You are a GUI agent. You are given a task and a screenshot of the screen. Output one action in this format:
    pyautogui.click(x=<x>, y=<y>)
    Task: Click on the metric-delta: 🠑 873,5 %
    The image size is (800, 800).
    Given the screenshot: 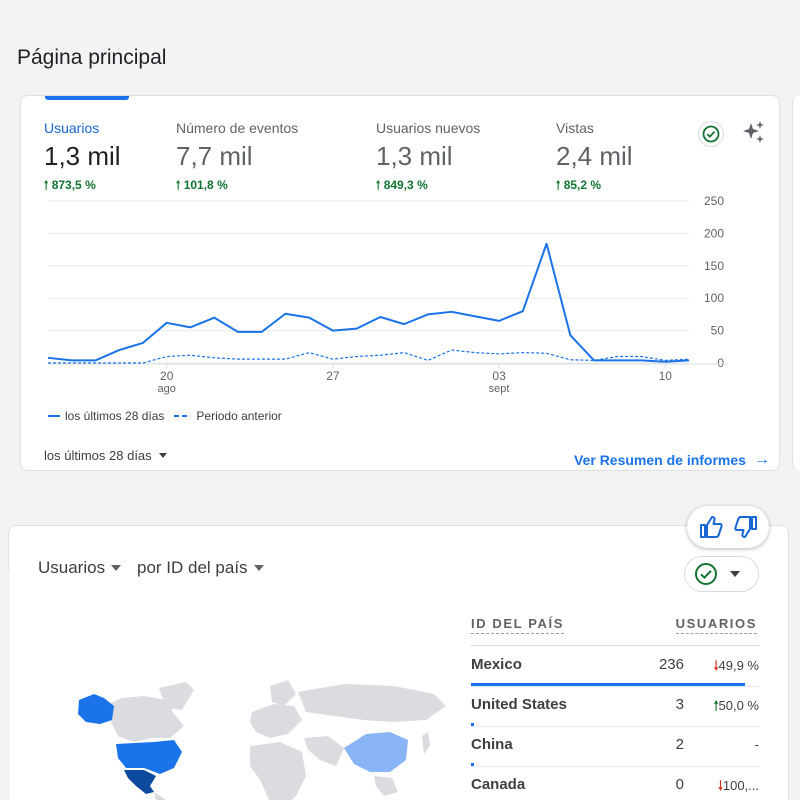 What is the action you would take?
    pyautogui.click(x=70, y=185)
    